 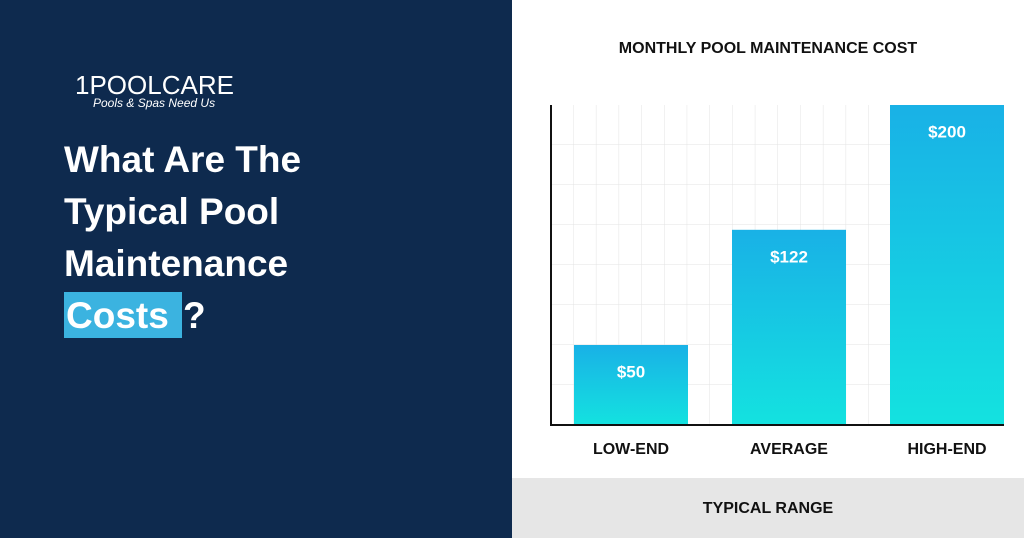 I want to click on chart-title: MONTHLY POOL MAINTENANCE COST, so click(x=768, y=48).